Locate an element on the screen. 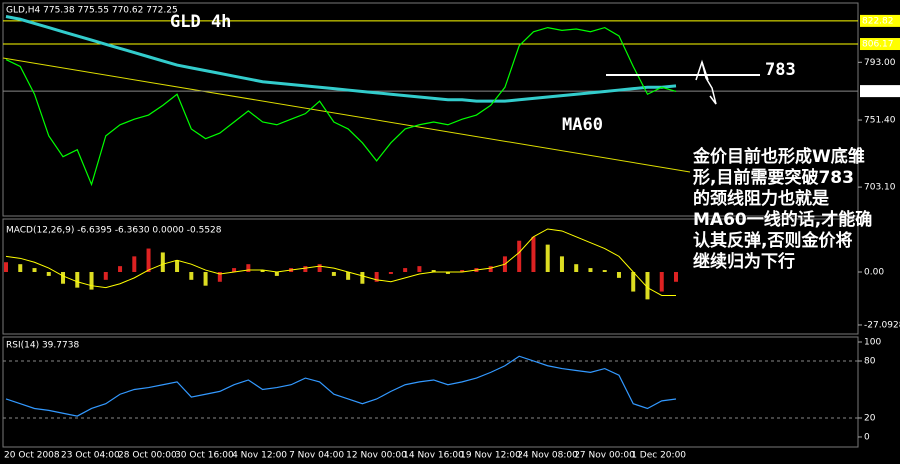 This screenshot has height=464, width=900. note-line: 的颈线阻力也就是 is located at coordinates (761, 198).